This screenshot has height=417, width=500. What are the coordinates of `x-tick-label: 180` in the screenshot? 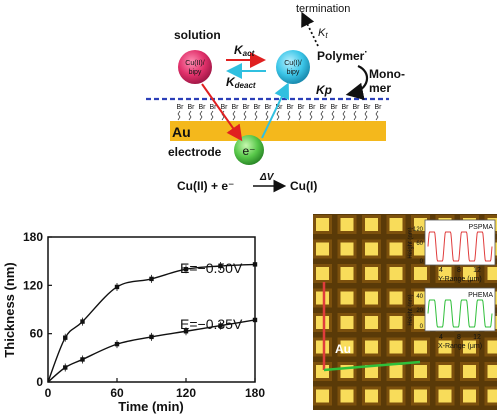 It's located at (255, 393).